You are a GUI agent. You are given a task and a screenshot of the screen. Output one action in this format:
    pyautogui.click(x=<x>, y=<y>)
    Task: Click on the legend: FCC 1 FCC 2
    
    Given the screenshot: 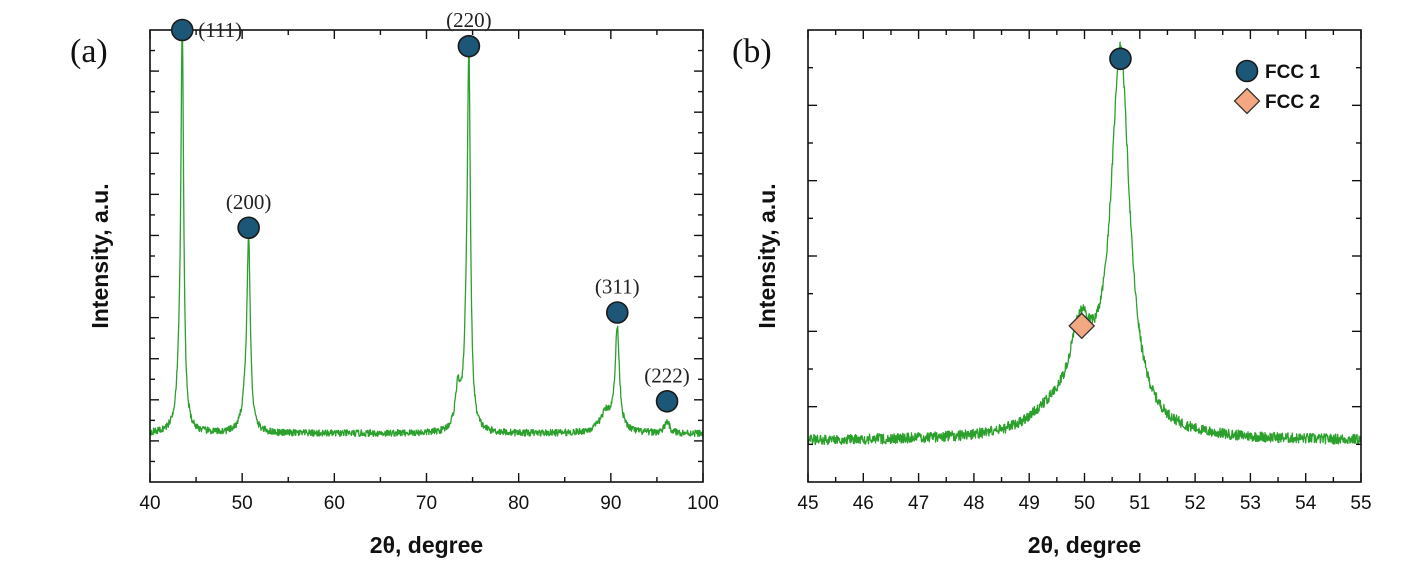 What is the action you would take?
    pyautogui.click(x=1276, y=87)
    